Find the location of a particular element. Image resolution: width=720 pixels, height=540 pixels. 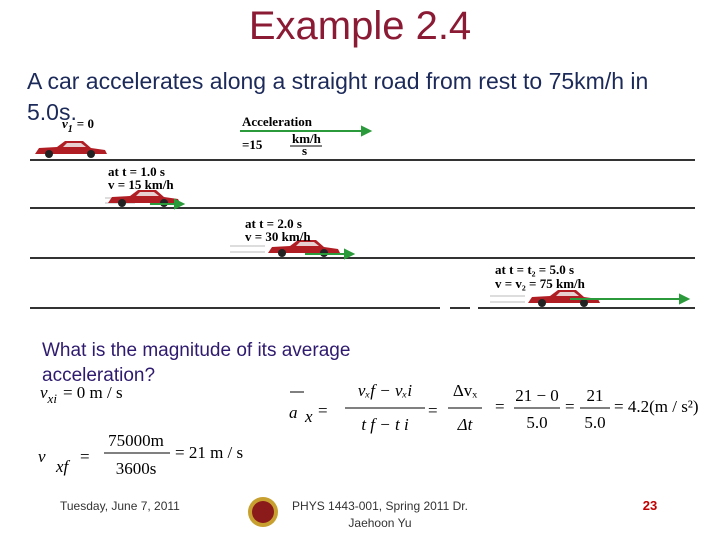

frame-velocity: v = v₂ = 75 km/h is located at coordinates (540, 283).